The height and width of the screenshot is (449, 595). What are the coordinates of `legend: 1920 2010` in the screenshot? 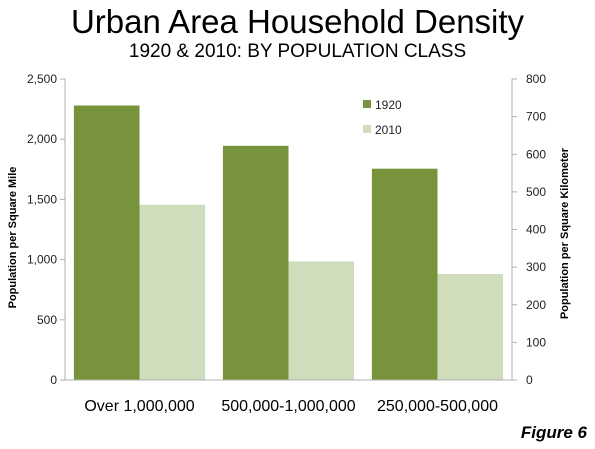 It's located at (382, 117).